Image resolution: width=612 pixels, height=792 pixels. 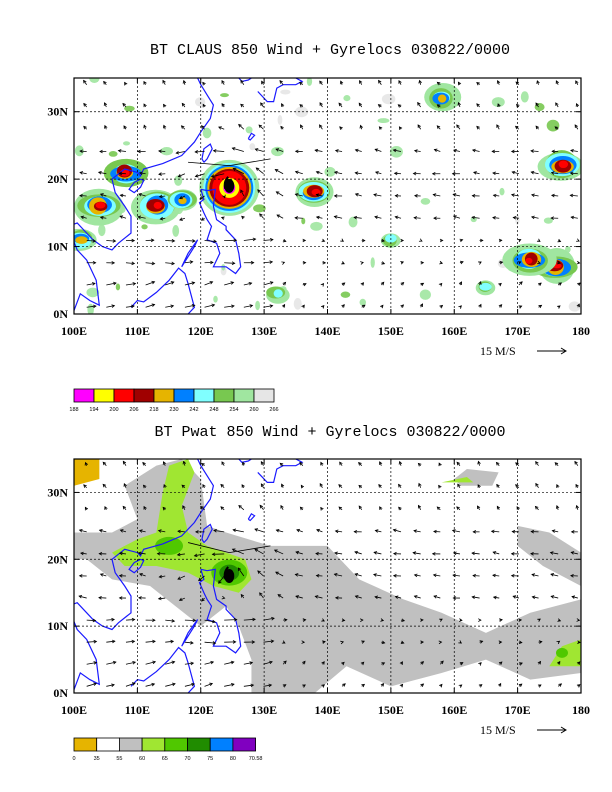 I want to click on y-tick-label: 20N, so click(x=57, y=179).